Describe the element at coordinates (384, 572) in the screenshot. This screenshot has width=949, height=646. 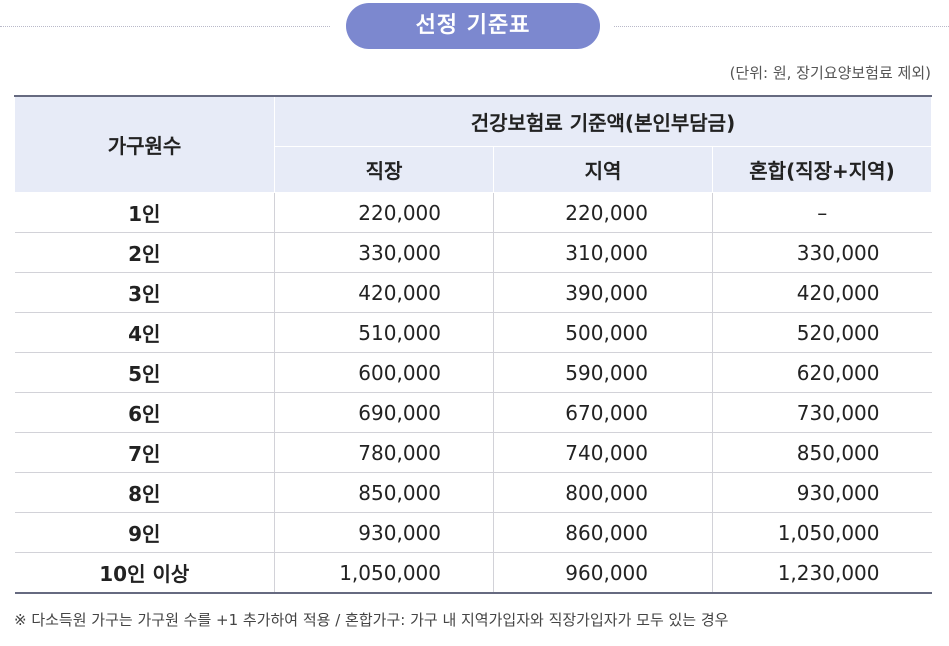
I see `workplace-value: 1,050,000` at that location.